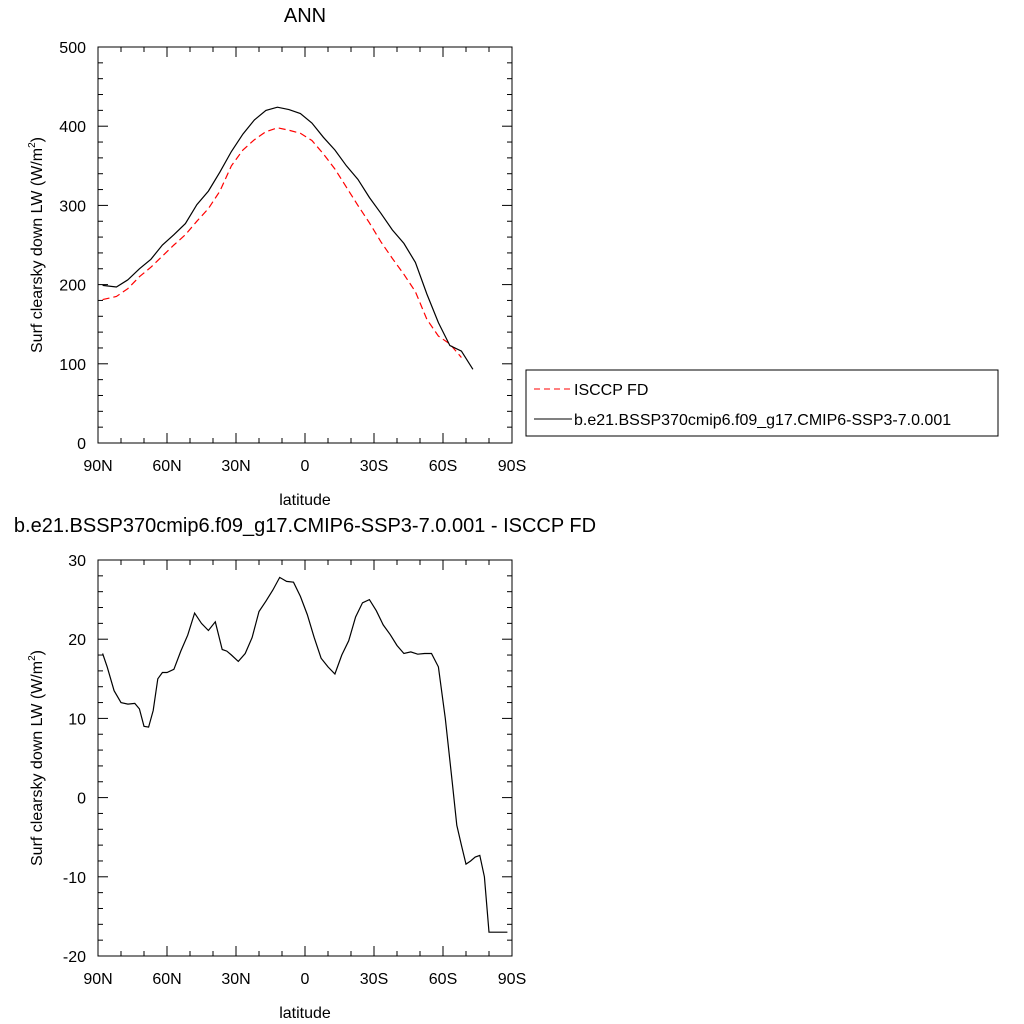 The width and height of the screenshot is (1024, 1024). What do you see at coordinates (97, 979) in the screenshot?
I see `bottom-chart-x-tick-label: 90N` at bounding box center [97, 979].